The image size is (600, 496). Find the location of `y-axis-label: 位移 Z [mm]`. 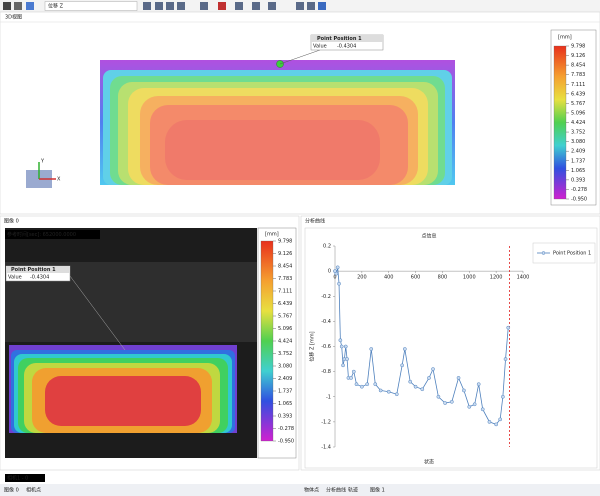

y-axis-label: 位移 Z [mm] is located at coordinates (312, 346).